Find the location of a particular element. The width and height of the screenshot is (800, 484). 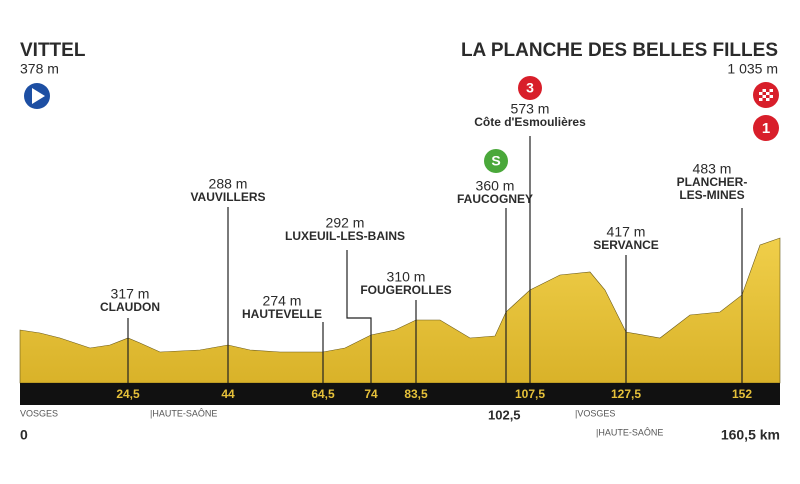

point-altitude: 417 m is located at coordinates (626, 232).